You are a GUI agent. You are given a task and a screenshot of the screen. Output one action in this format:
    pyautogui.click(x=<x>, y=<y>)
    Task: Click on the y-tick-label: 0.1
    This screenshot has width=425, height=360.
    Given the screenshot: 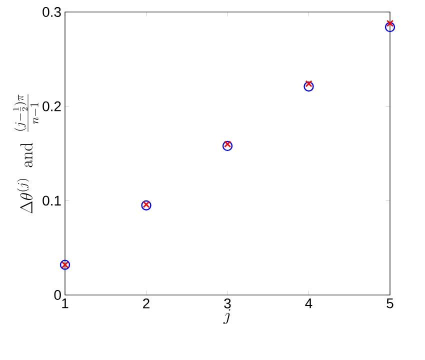 What is the action you would take?
    pyautogui.click(x=51, y=201)
    